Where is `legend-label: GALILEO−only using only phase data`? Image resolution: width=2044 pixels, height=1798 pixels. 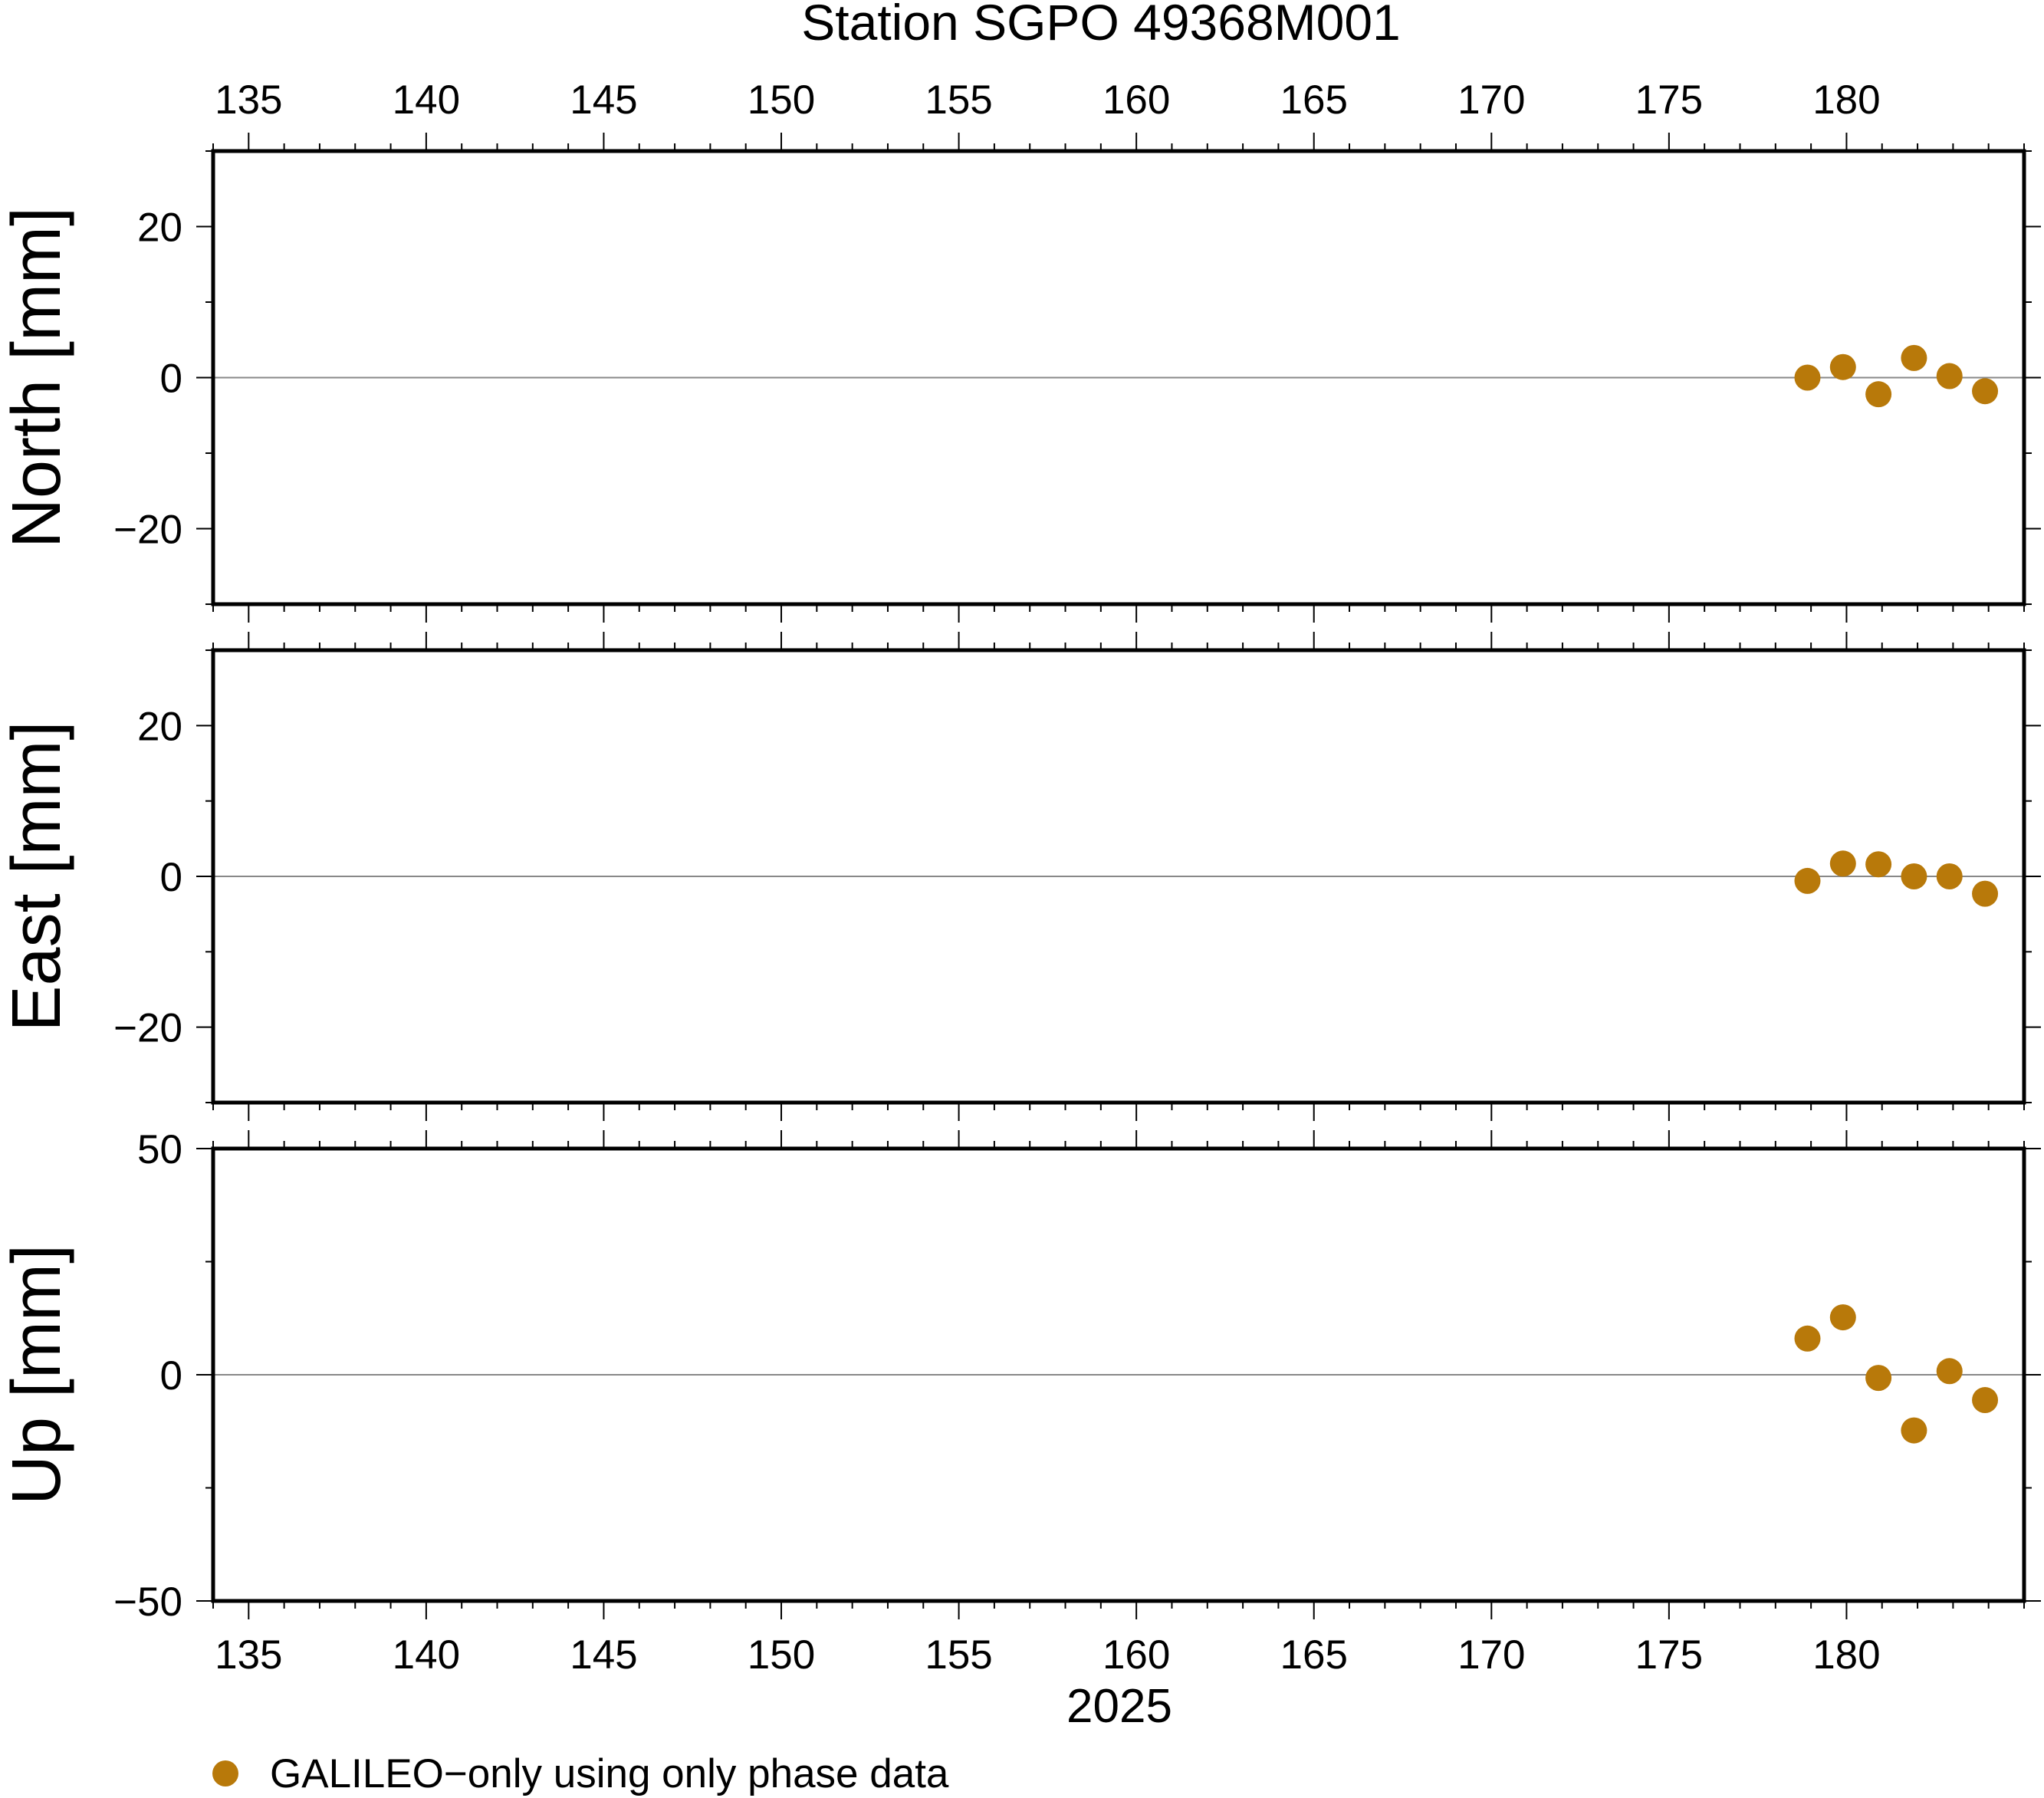 legend-label: GALILEO−only using only phase data is located at coordinates (610, 1774).